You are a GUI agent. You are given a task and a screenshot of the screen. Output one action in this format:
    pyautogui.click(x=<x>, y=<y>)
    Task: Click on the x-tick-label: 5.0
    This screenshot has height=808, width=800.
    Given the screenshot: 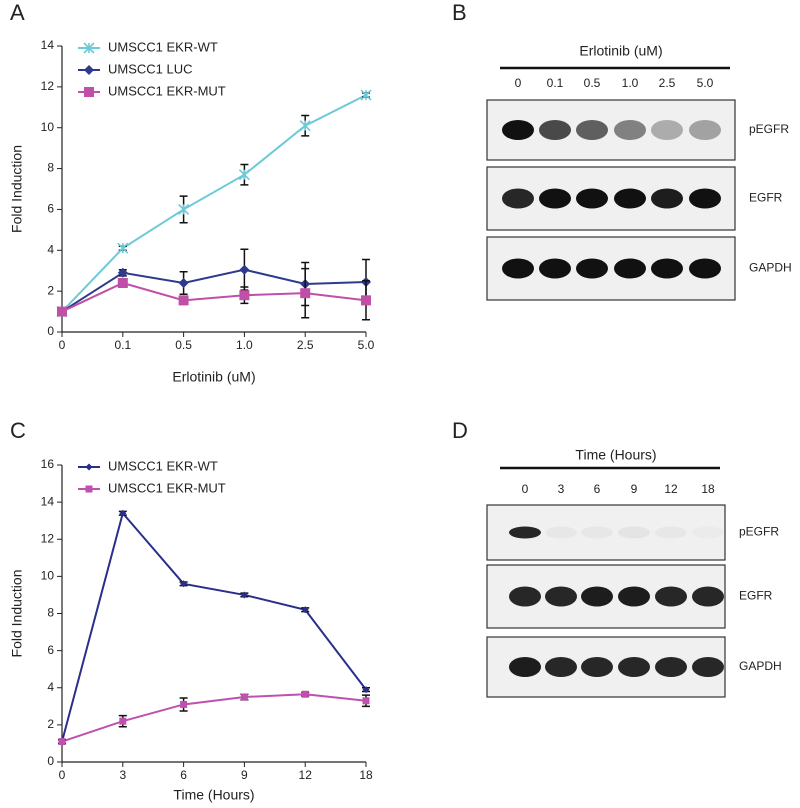 What is the action you would take?
    pyautogui.click(x=366, y=345)
    